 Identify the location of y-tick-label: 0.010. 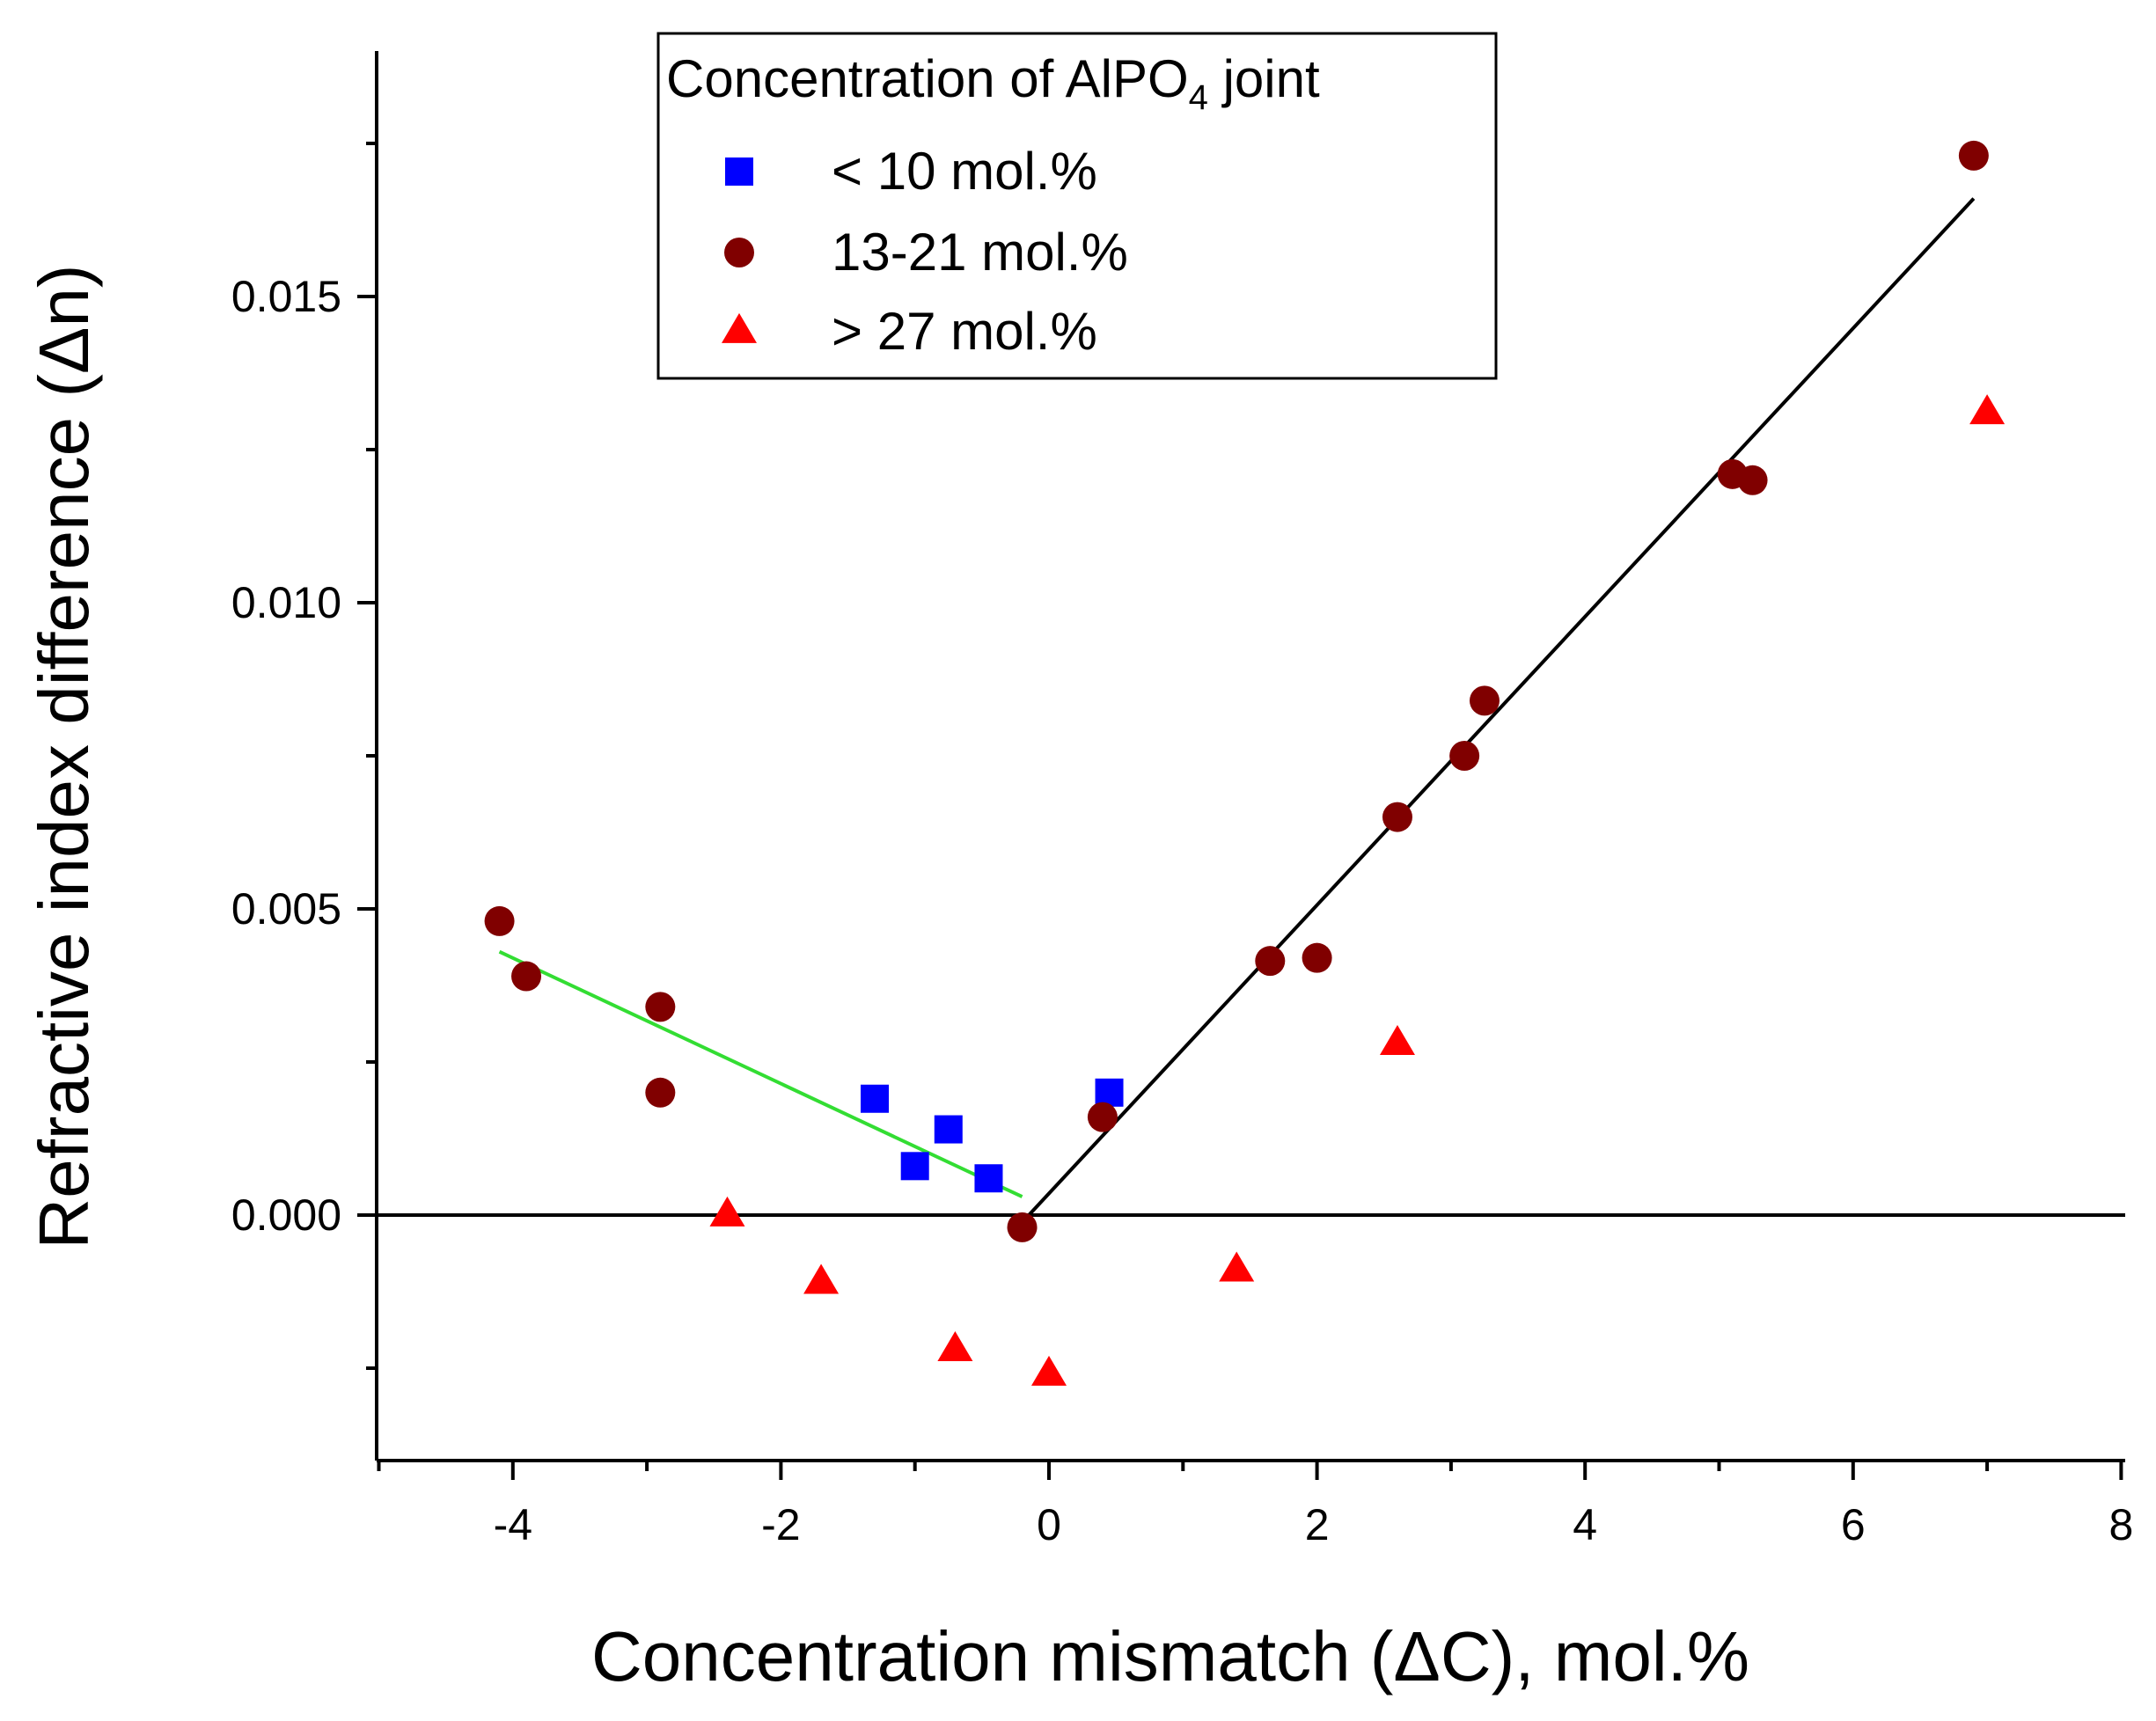
(286, 602).